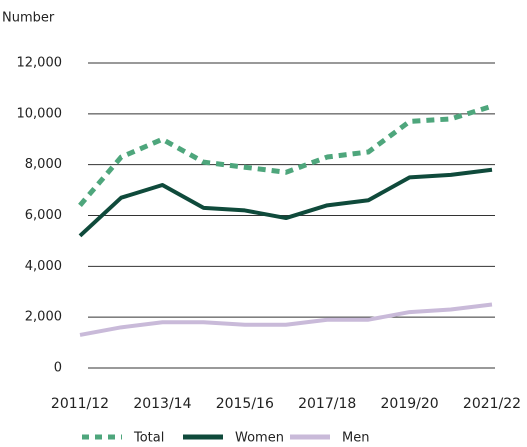 Image resolution: width=527 pixels, height=447 pixels. I want to click on legend-label: Women, so click(259, 438).